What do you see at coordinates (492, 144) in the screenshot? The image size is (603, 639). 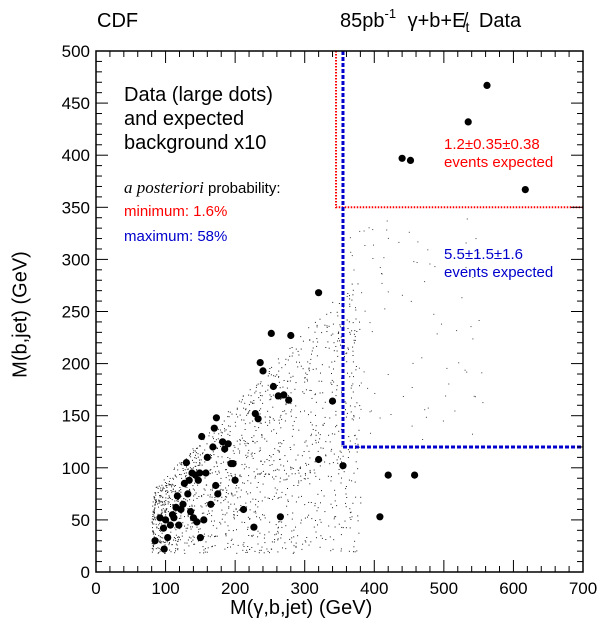 I see `red-region-expected-value: 1.2±0.35±0.38` at bounding box center [492, 144].